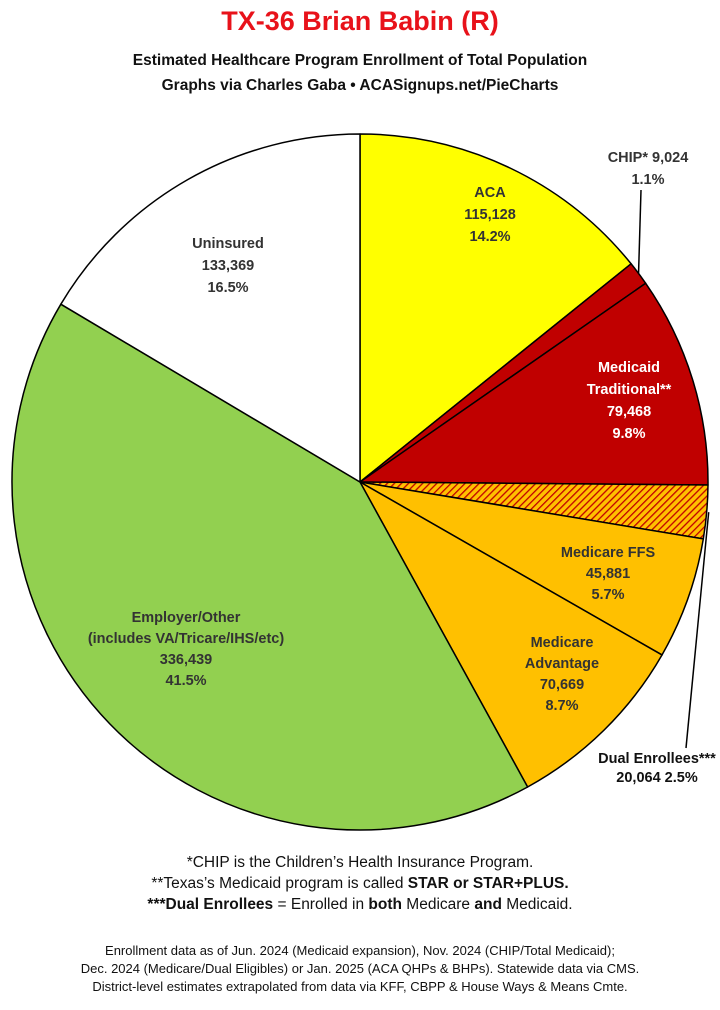 This screenshot has height=1010, width=720. What do you see at coordinates (629, 390) in the screenshot?
I see `label-line: Traditional**` at bounding box center [629, 390].